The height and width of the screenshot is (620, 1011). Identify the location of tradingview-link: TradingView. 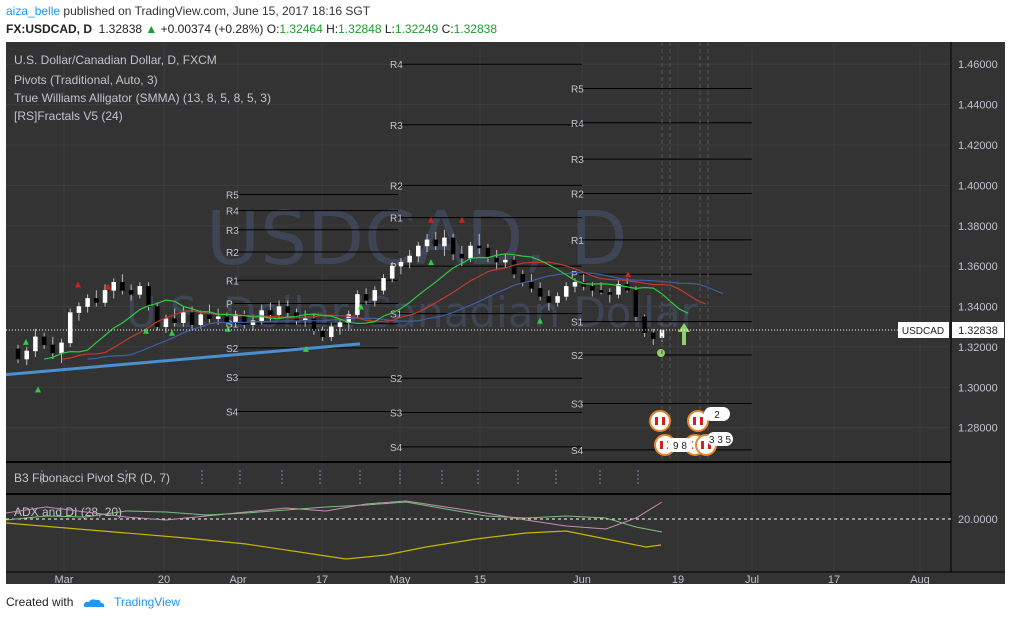
(147, 602).